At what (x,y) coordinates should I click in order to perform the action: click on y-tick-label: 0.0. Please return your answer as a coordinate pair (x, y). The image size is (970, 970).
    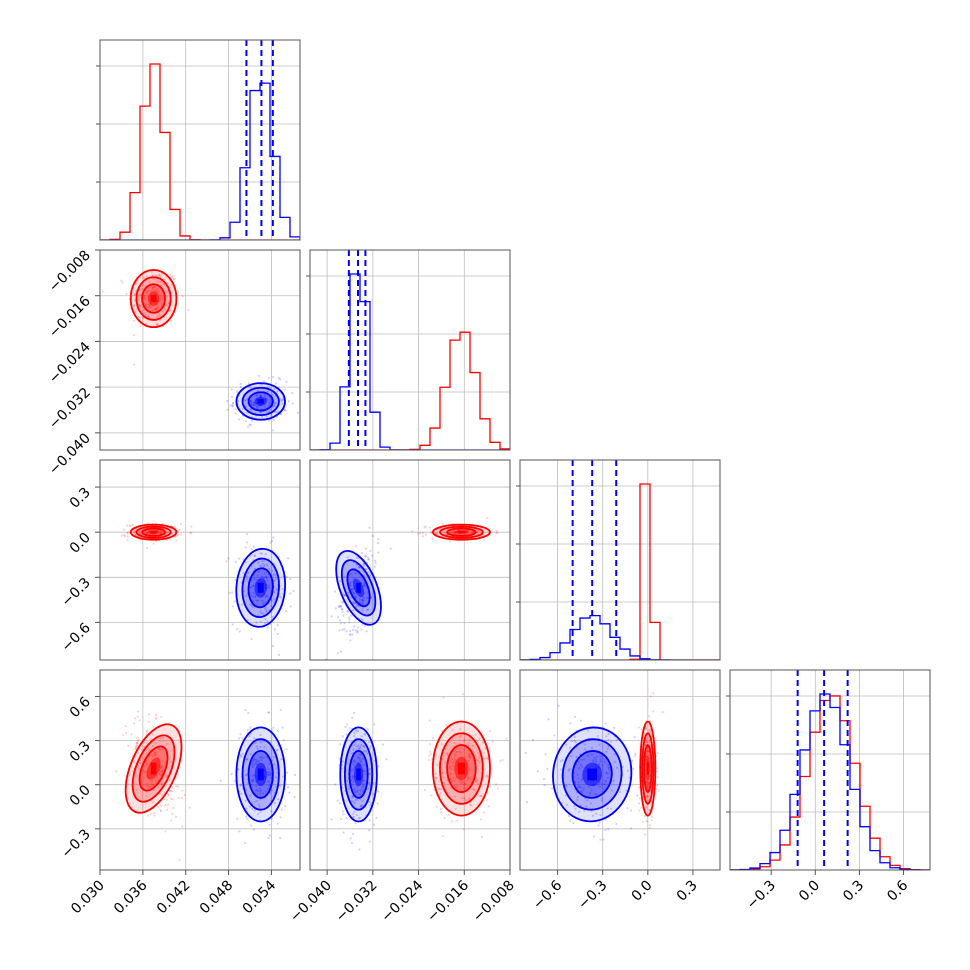
    Looking at the image, I should click on (80, 795).